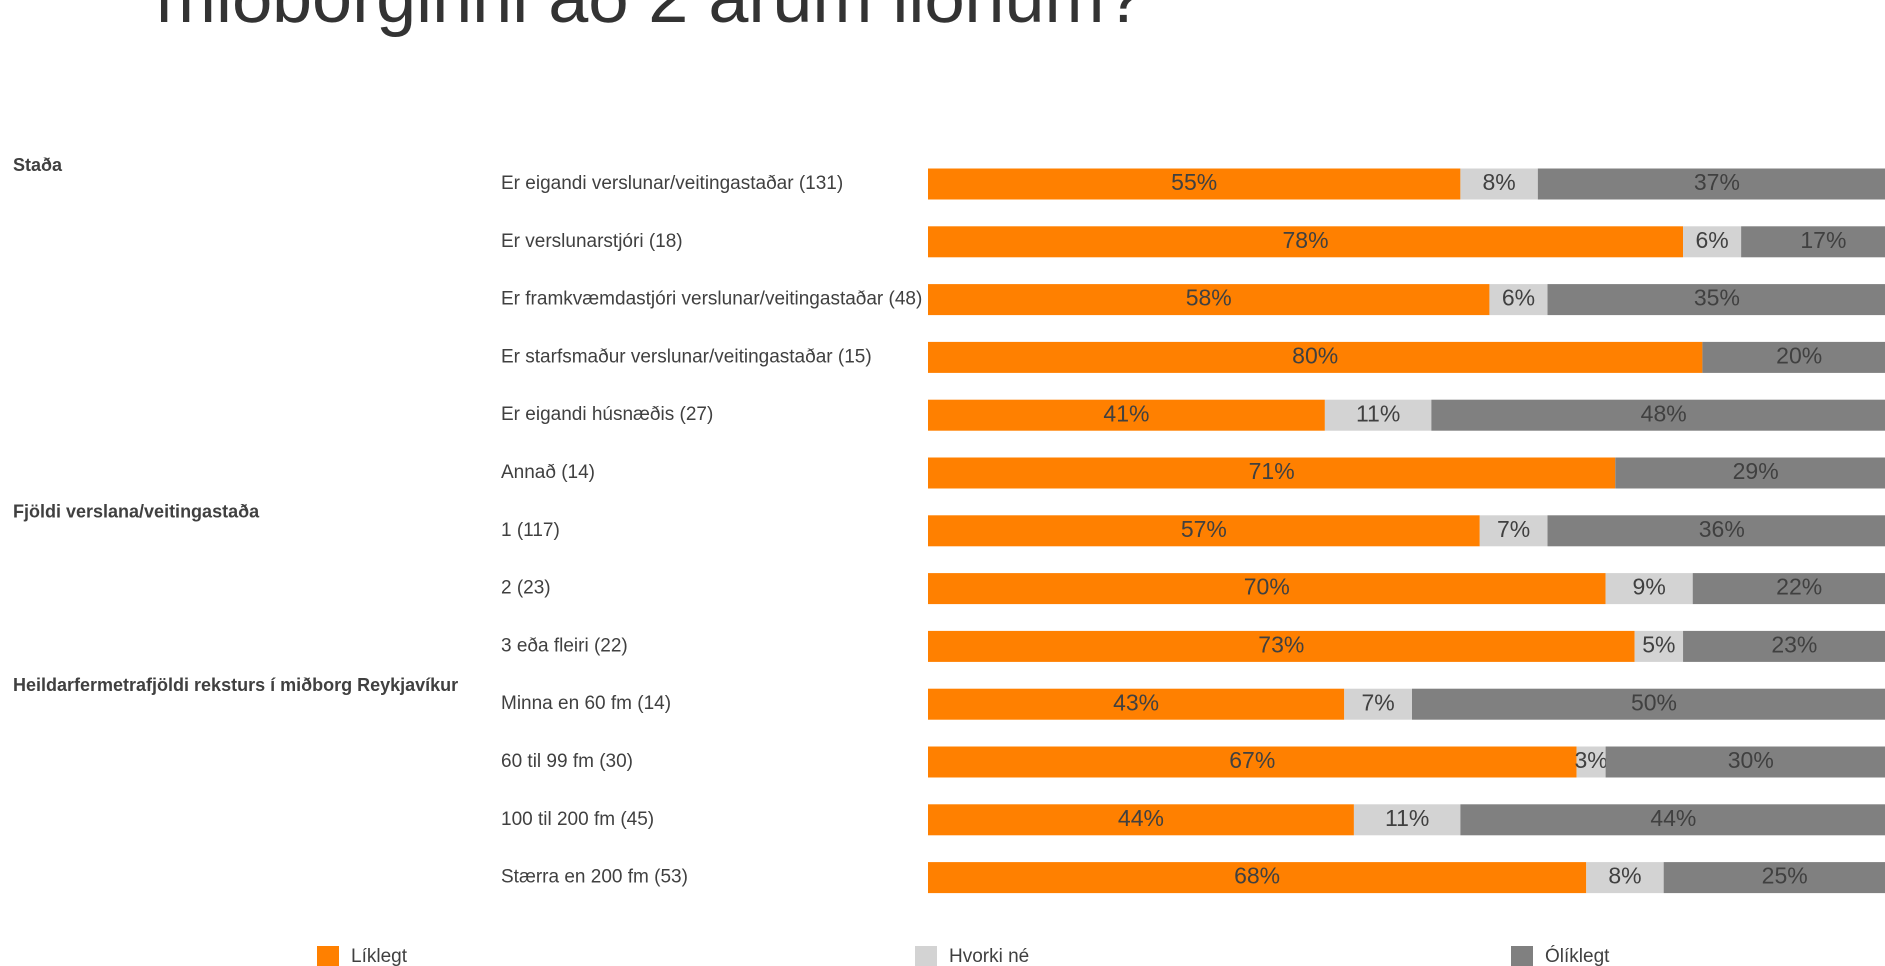 This screenshot has height=966, width=1885. Describe the element at coordinates (1664, 413) in the screenshot. I see `value-label: 48%` at that location.